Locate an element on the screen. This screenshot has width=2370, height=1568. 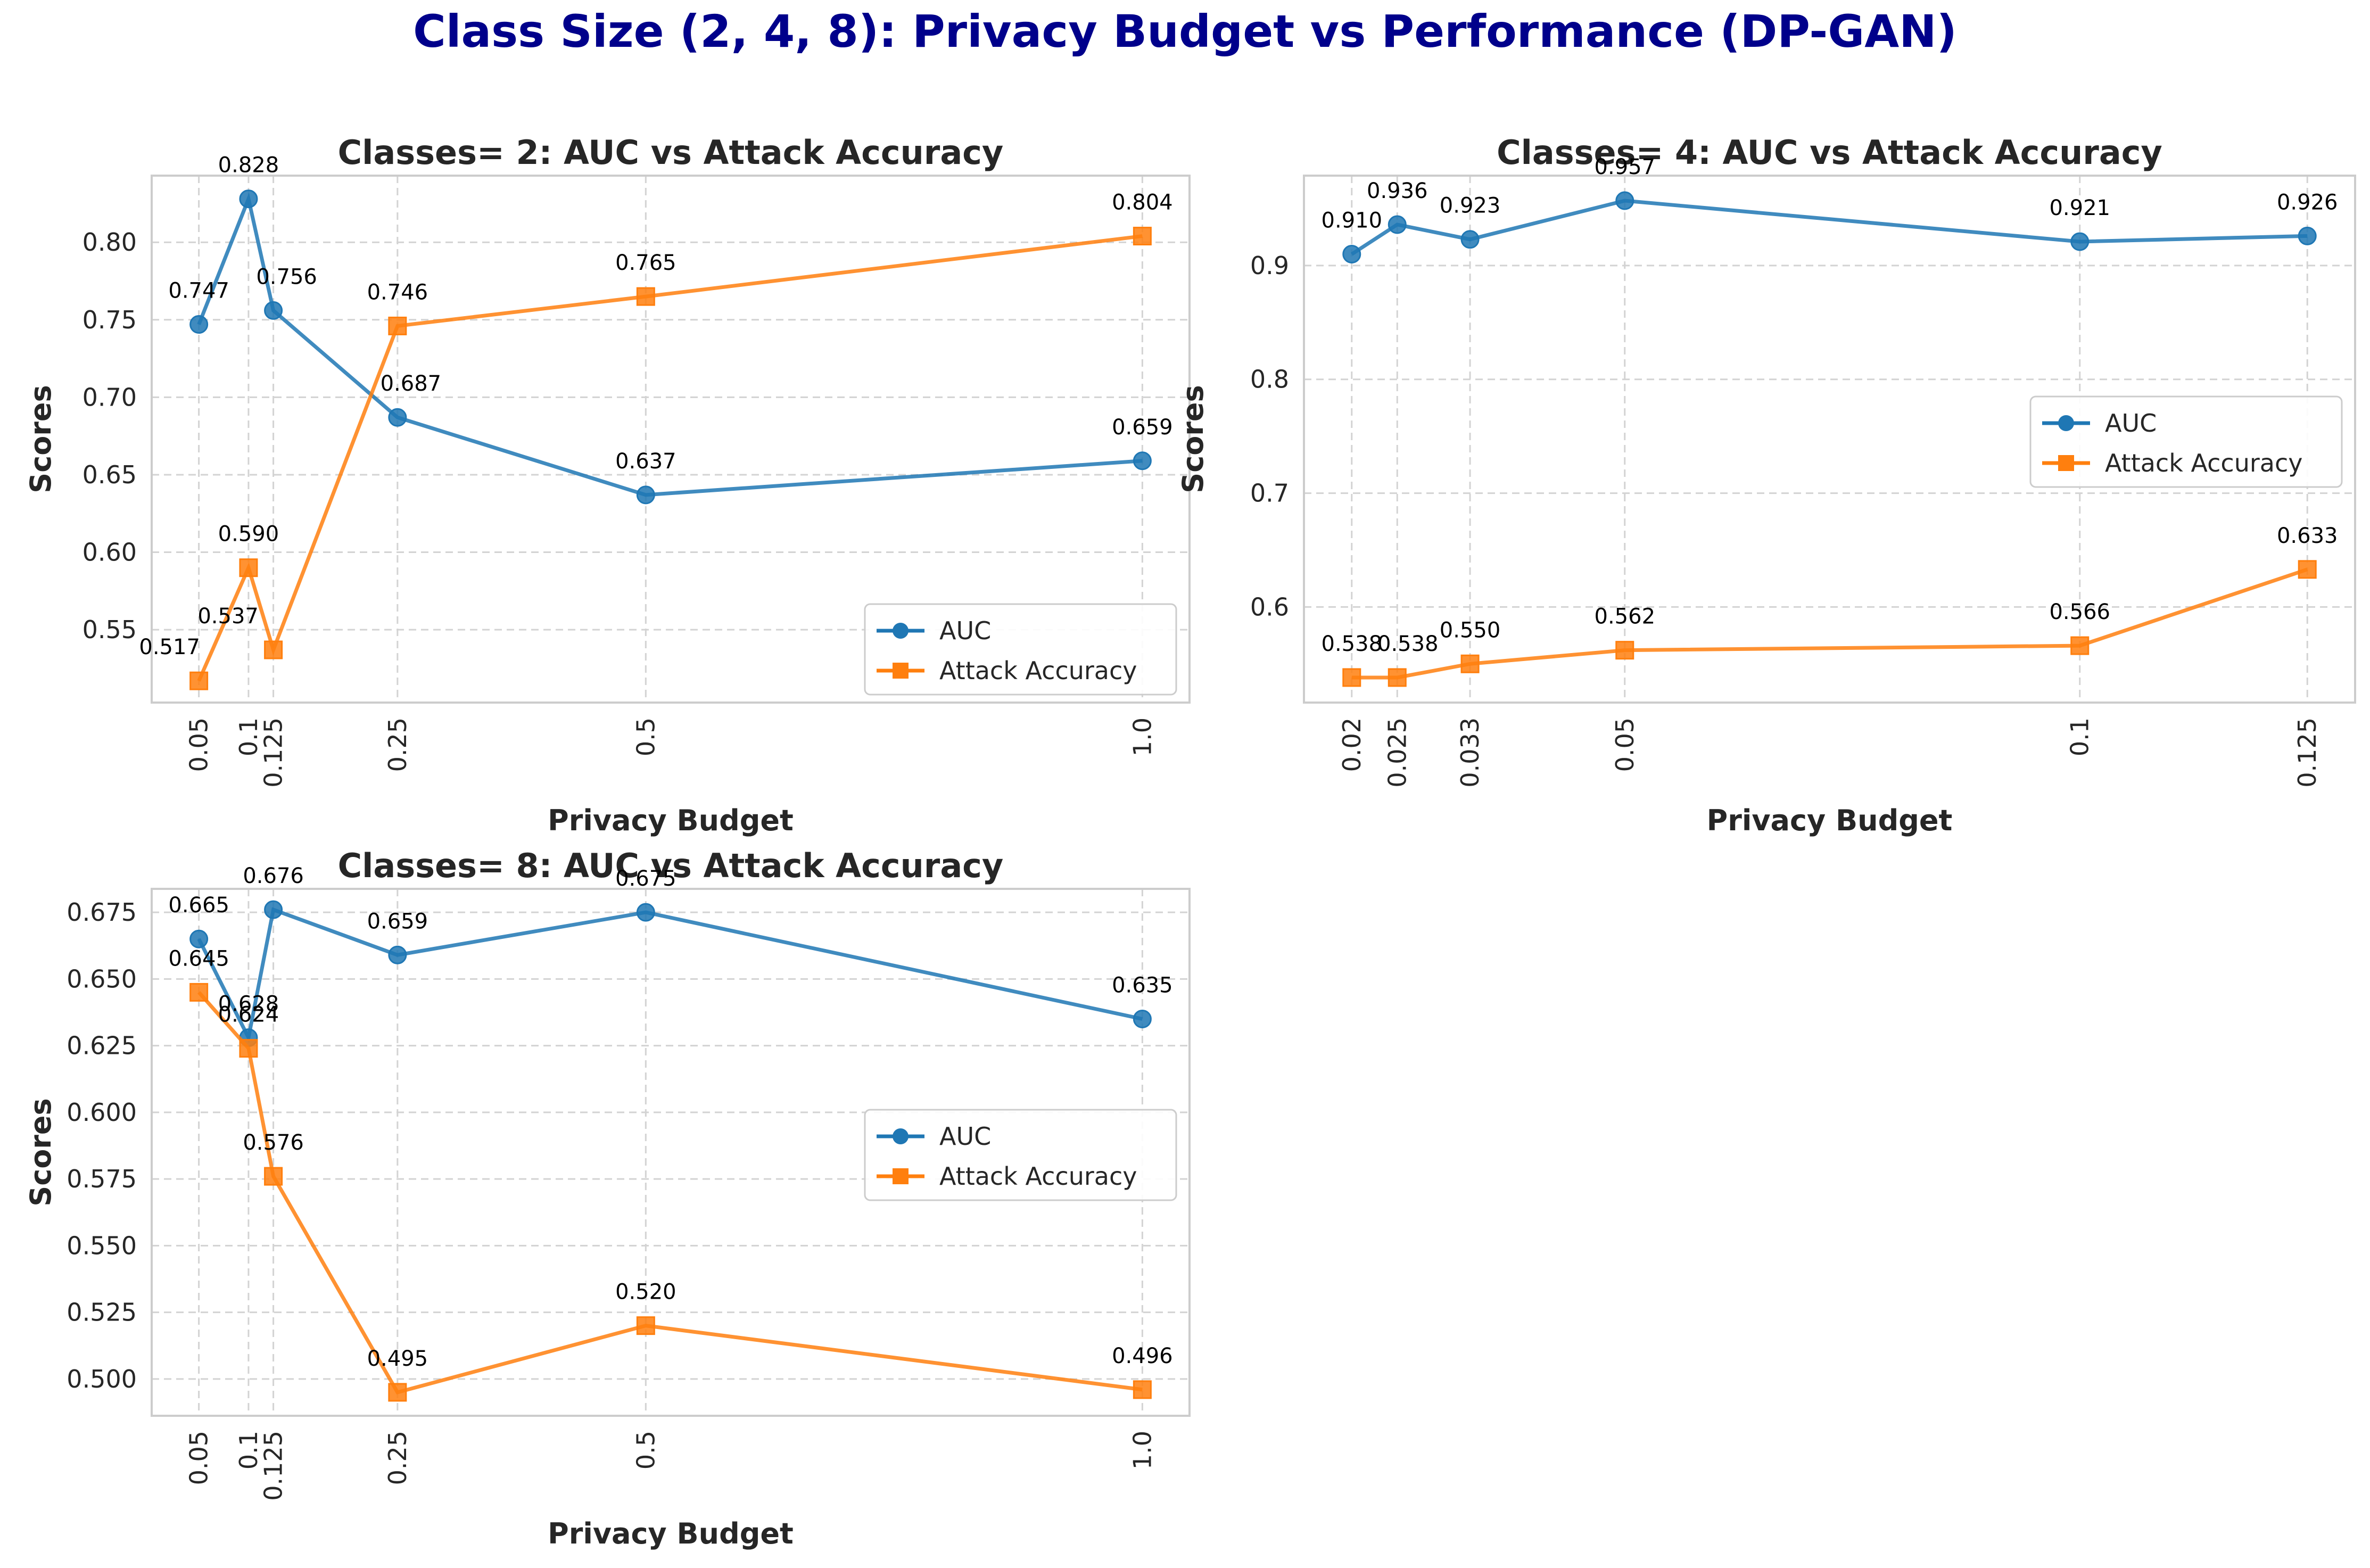
data-label: 0.936 is located at coordinates (1397, 191).